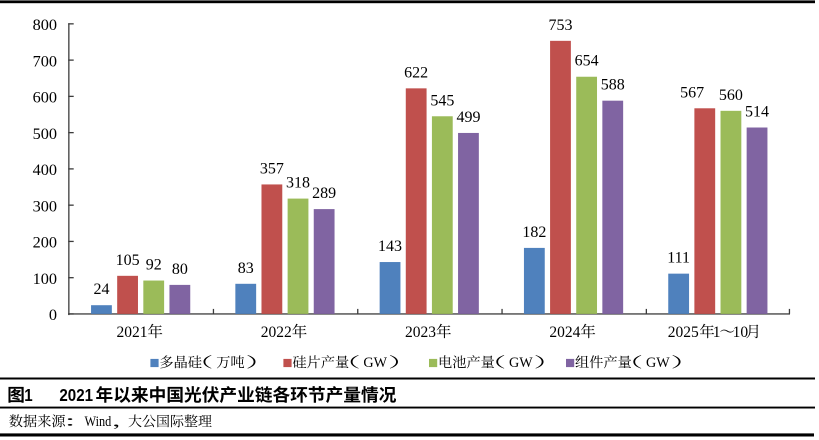  I want to click on svg-text: 105, so click(128, 260).